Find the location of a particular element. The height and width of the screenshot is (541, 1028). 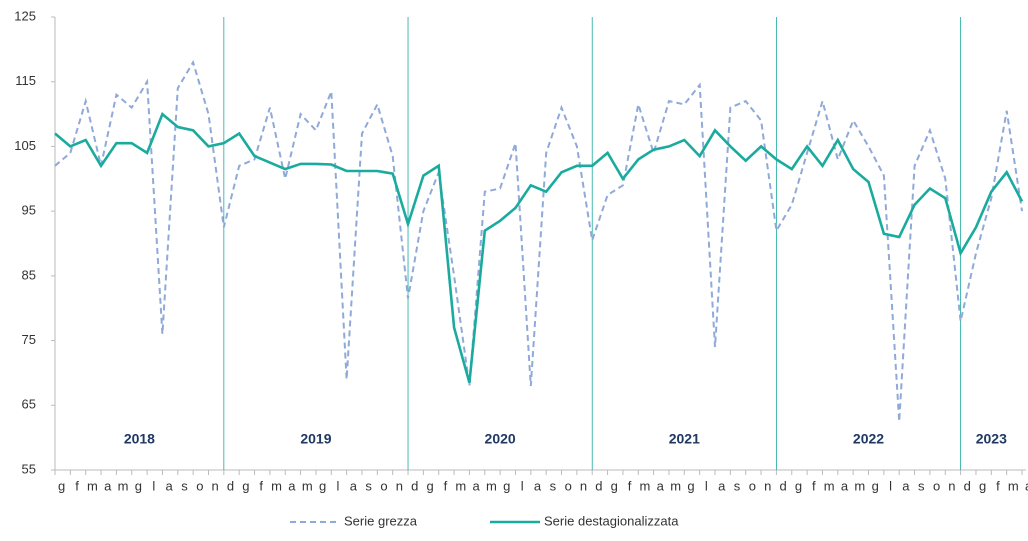

year-label: 2018 is located at coordinates (139, 439).